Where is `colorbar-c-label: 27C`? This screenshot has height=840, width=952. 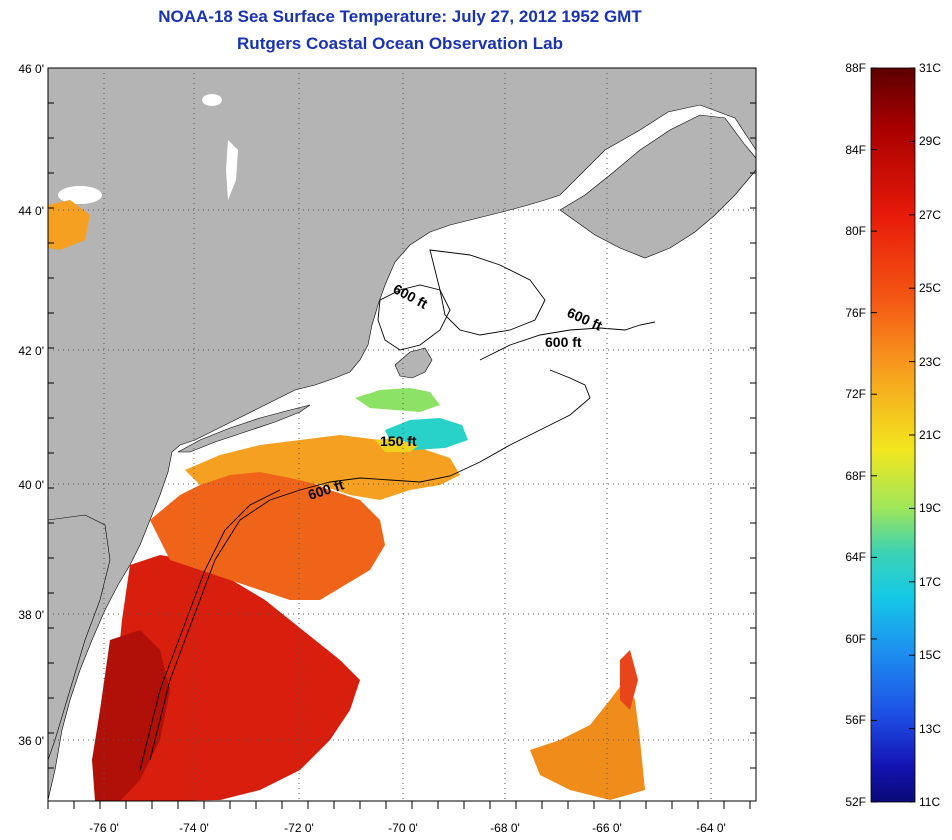 colorbar-c-label: 27C is located at coordinates (930, 214).